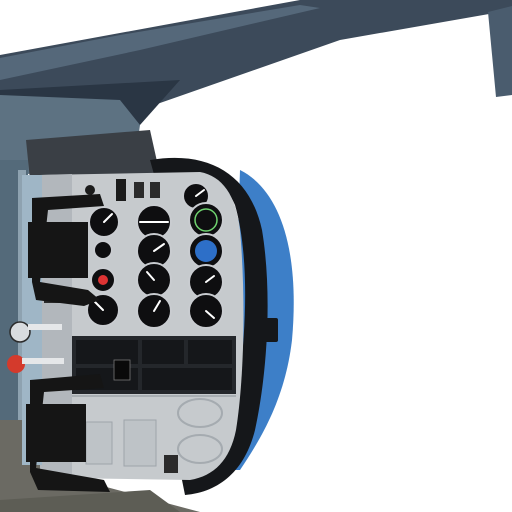 The image size is (512, 512). Describe the element at coordinates (90, 501) in the screenshot. I see `nose-underside` at that location.